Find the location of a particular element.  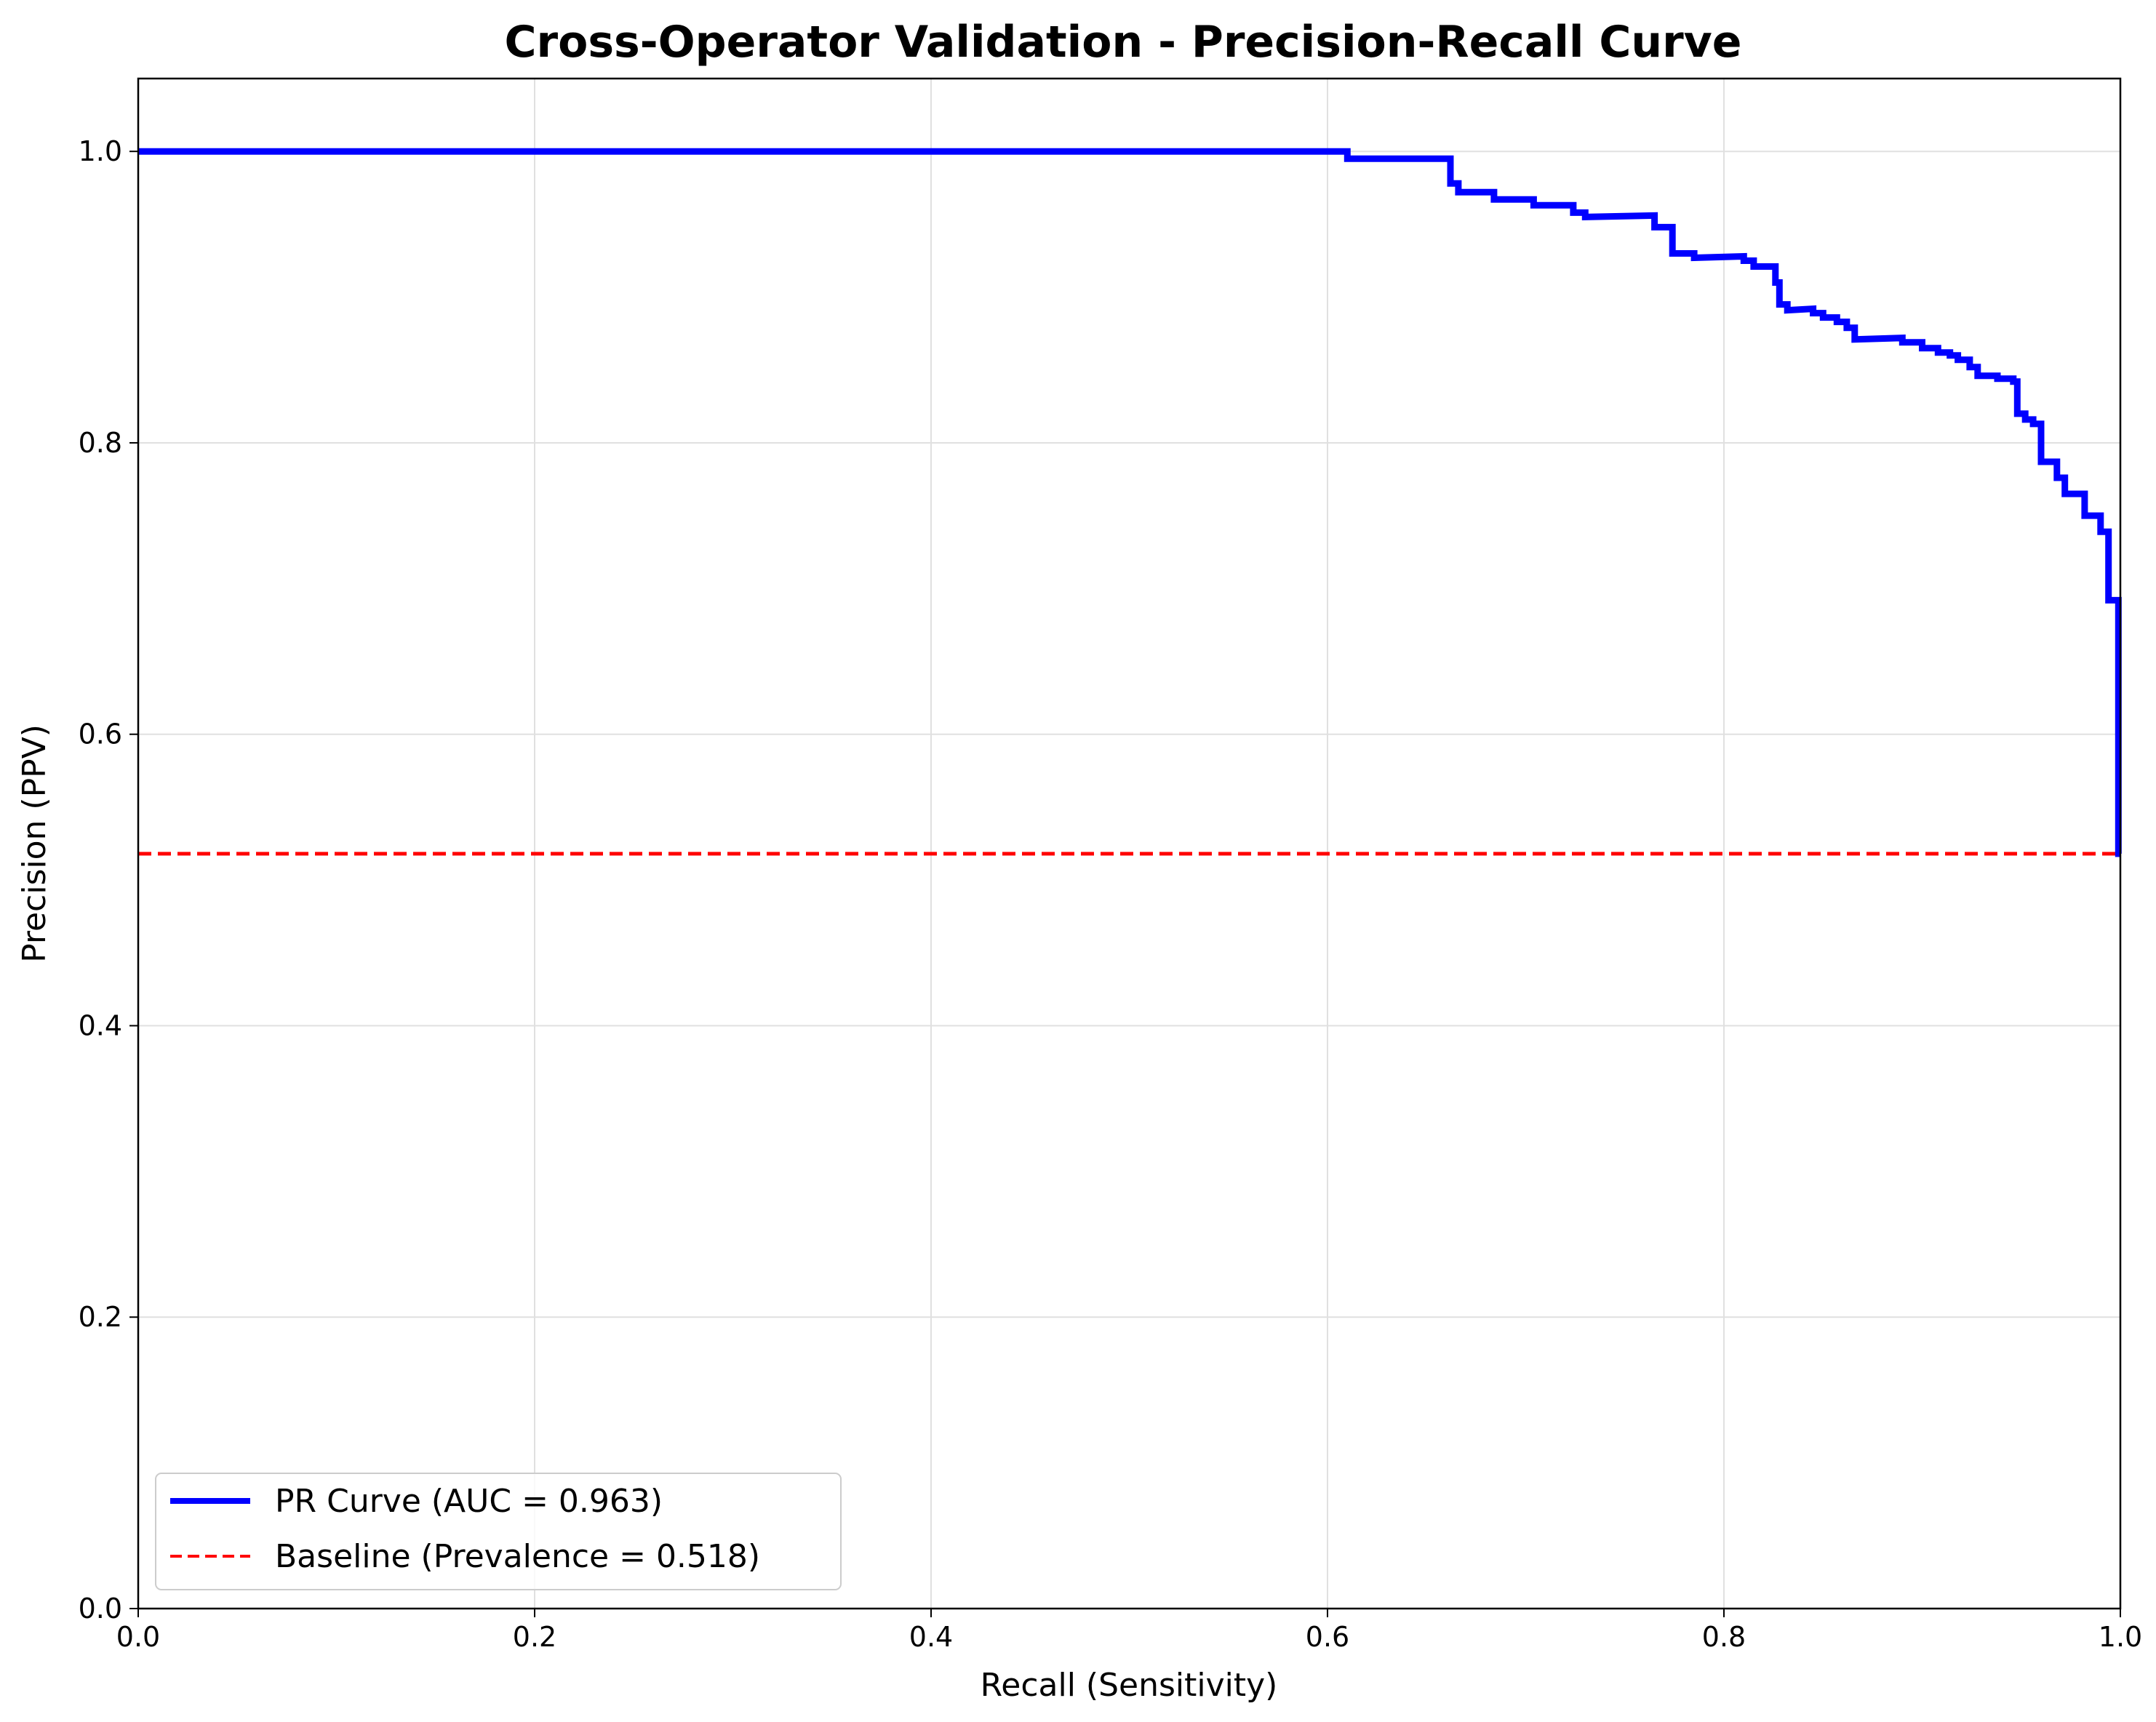

y-tick-label: 0.4 is located at coordinates (100, 1025).